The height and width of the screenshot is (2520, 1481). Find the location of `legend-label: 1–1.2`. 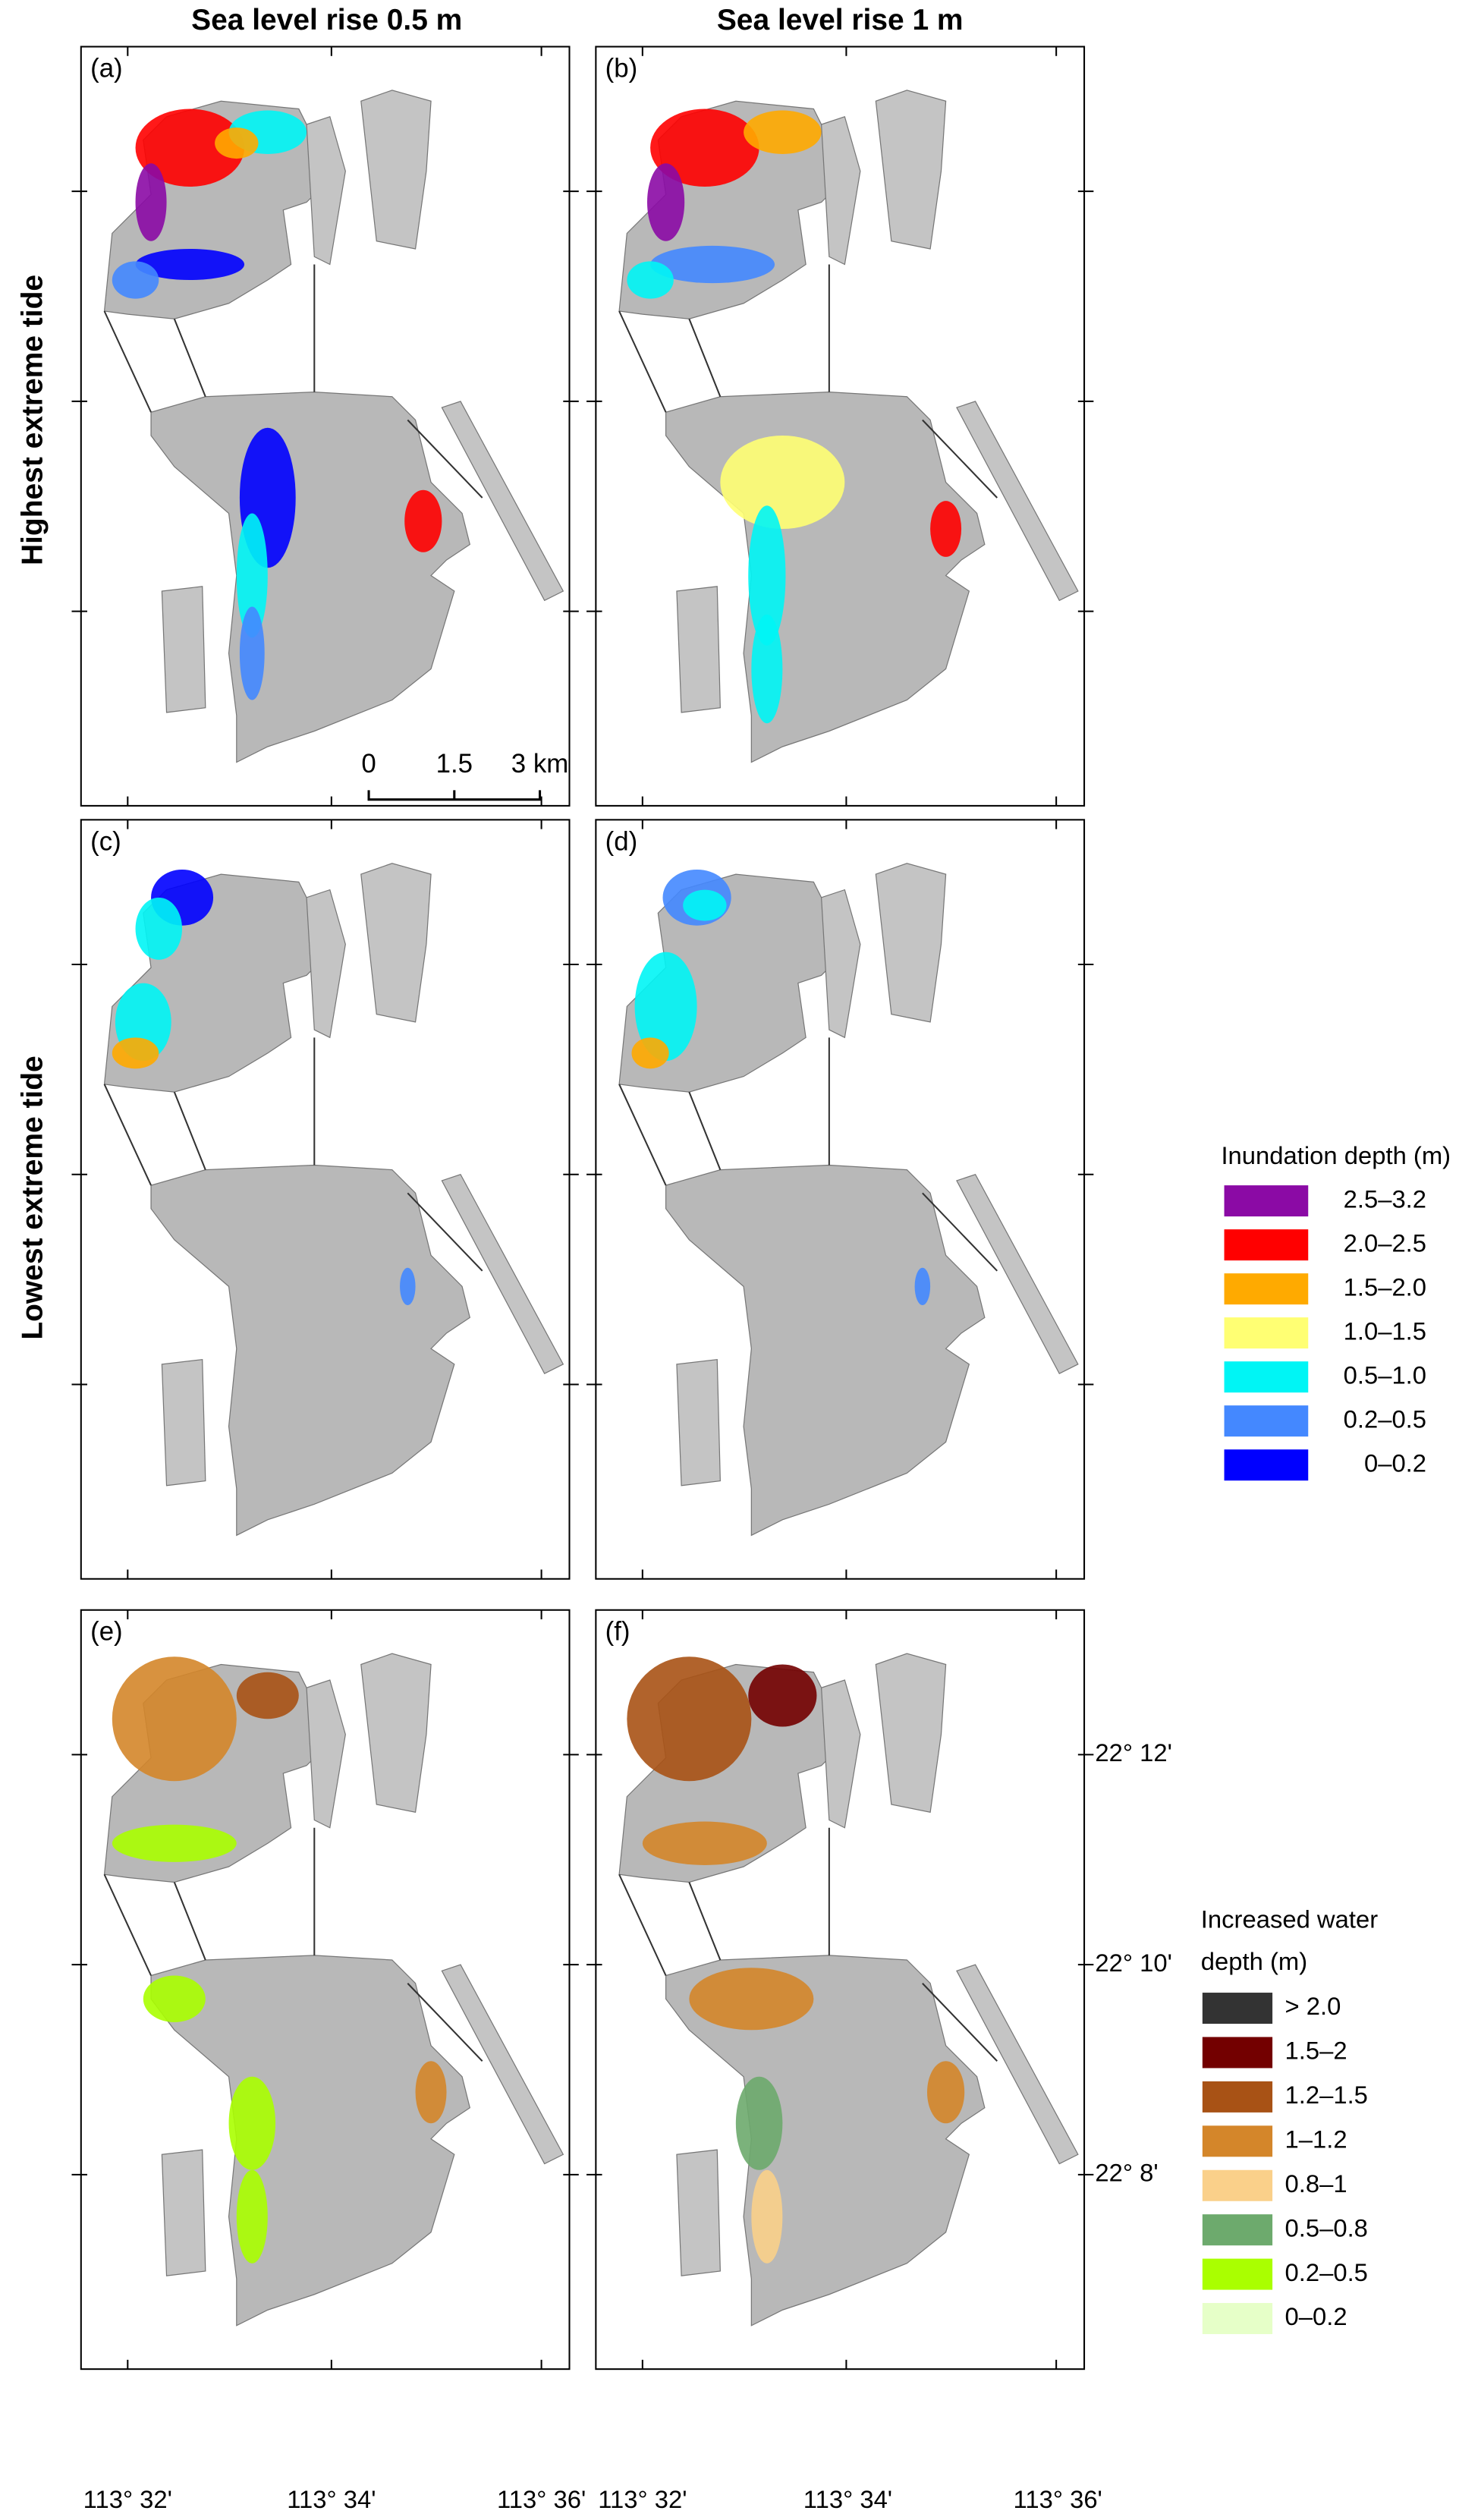

legend-label: 1–1.2 is located at coordinates (1316, 2139).